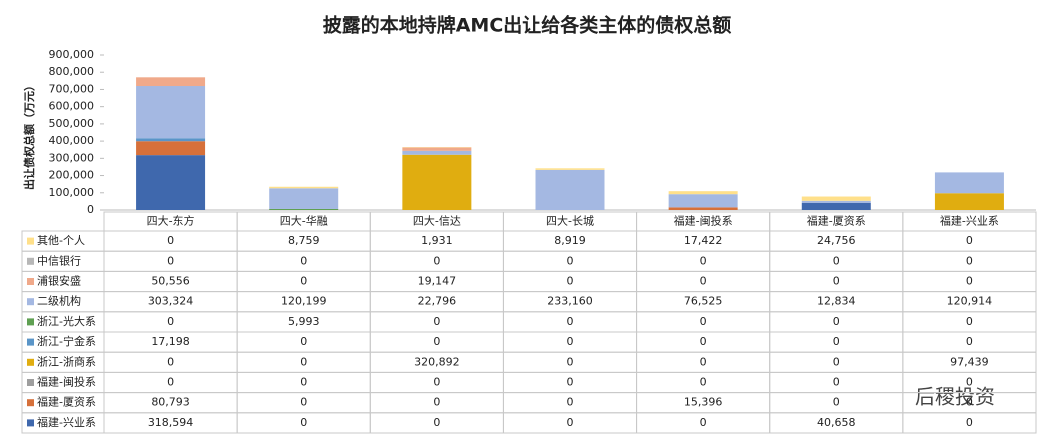 The width and height of the screenshot is (1054, 444). What do you see at coordinates (72, 175) in the screenshot?
I see `y-tick-label: 200,000` at bounding box center [72, 175].